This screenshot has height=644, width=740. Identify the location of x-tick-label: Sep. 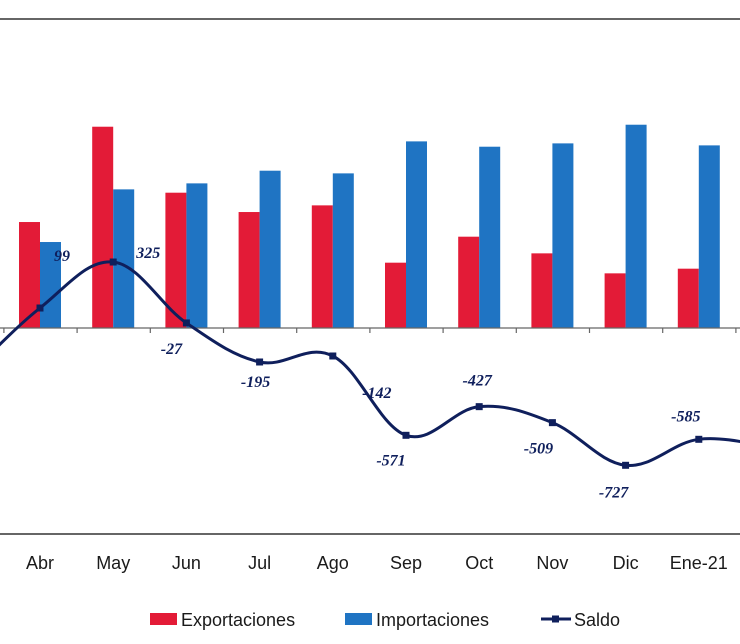
(406, 563).